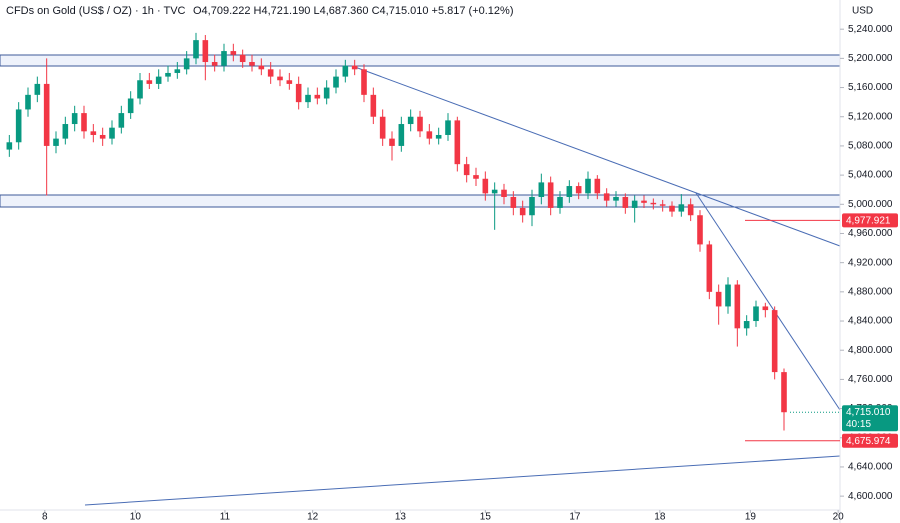 Image resolution: width=900 pixels, height=523 pixels. Describe the element at coordinates (862, 11) in the screenshot. I see `y-axis-unit: USD` at that location.